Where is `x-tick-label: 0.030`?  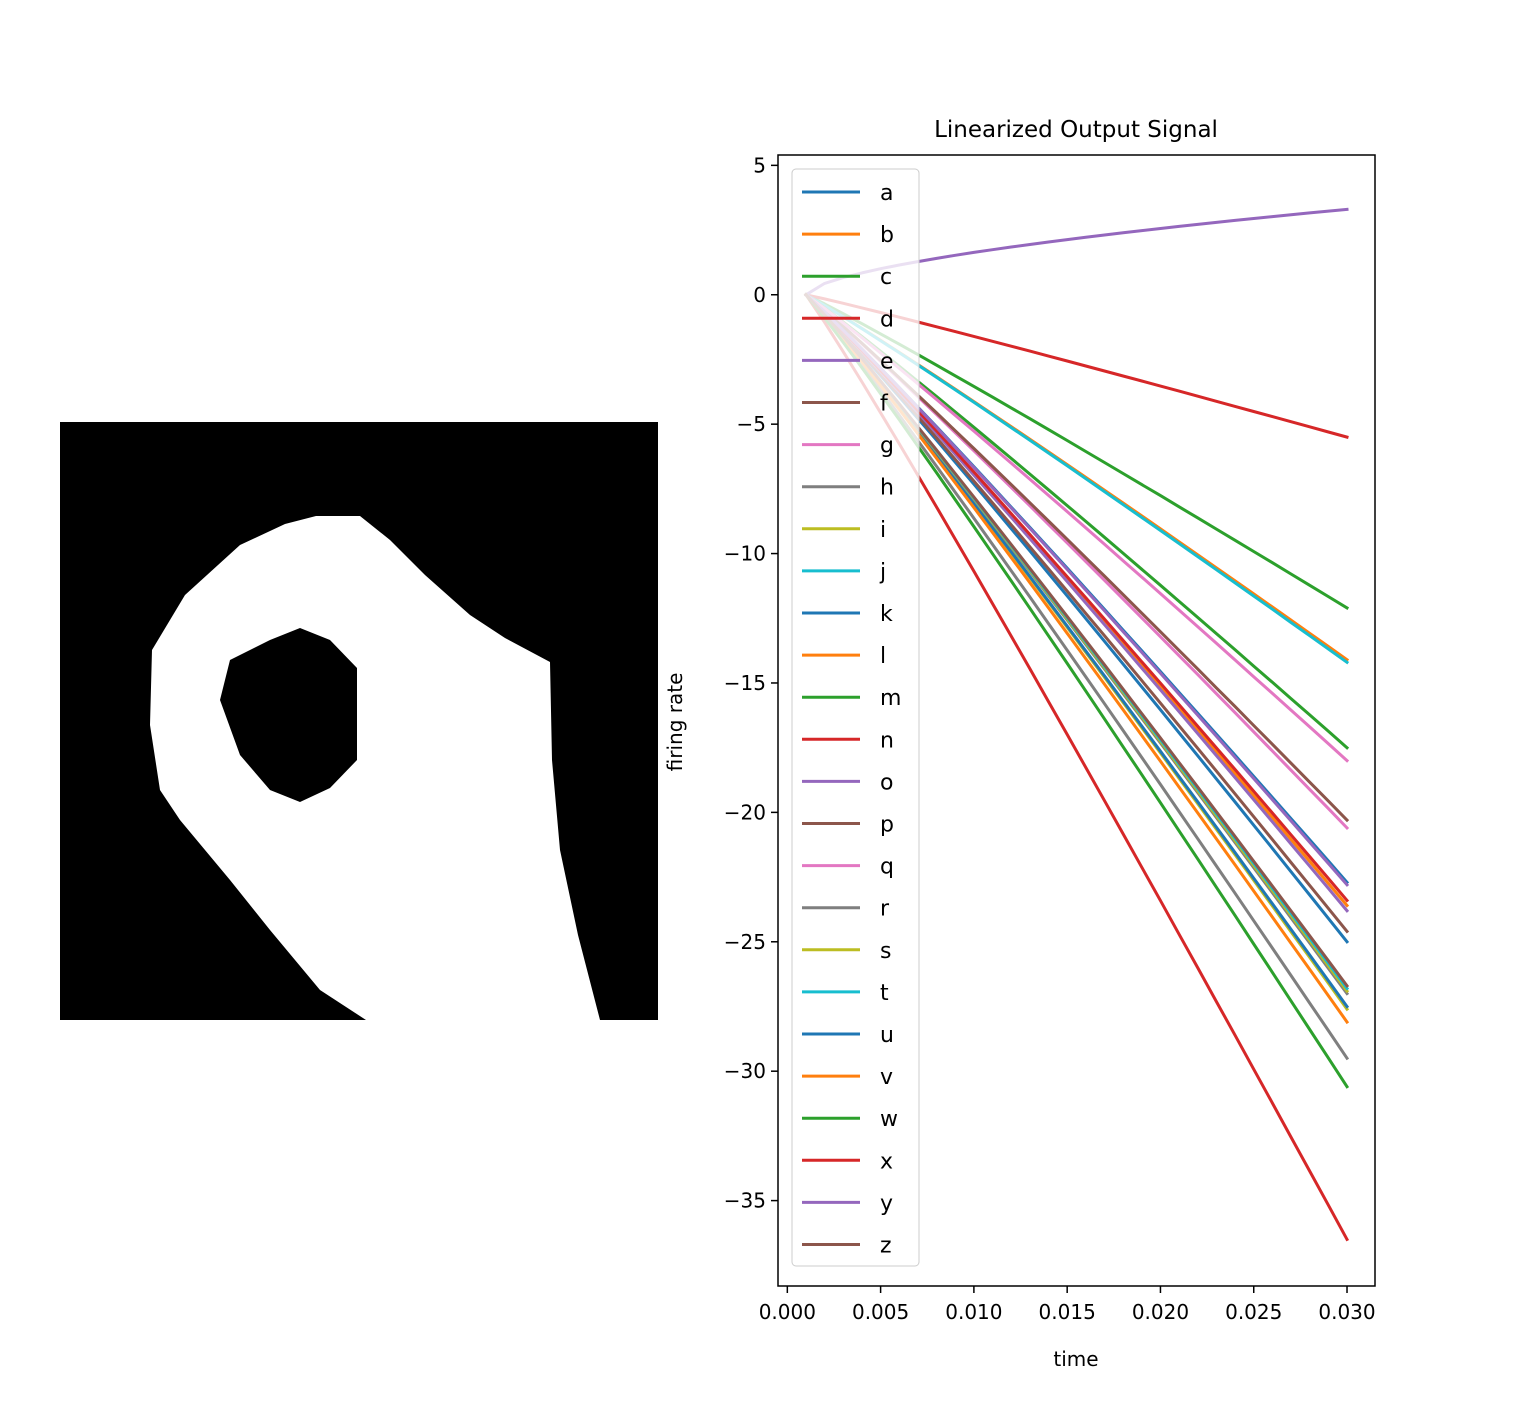 x-tick-label: 0.030 is located at coordinates (1346, 1312).